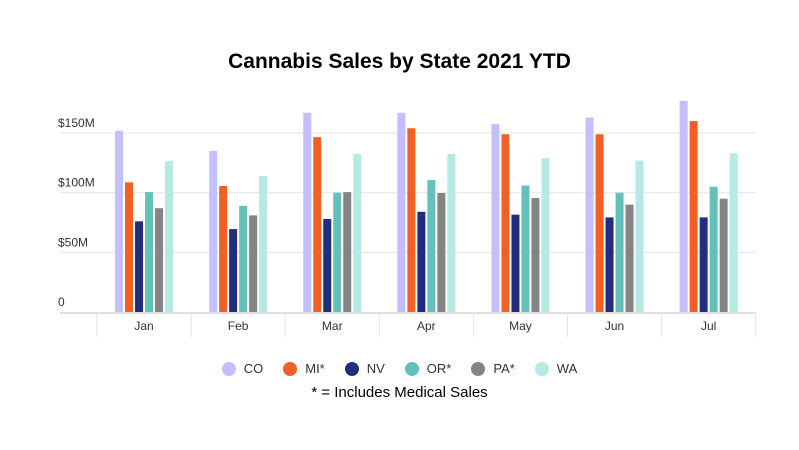 The height and width of the screenshot is (450, 799). I want to click on bar-mi-jul, so click(693, 217).